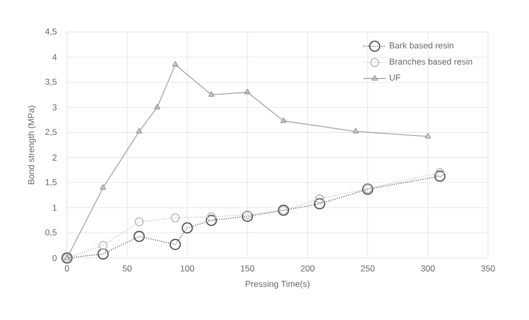  I want to click on y-tick-label: 0,5, so click(51, 232).